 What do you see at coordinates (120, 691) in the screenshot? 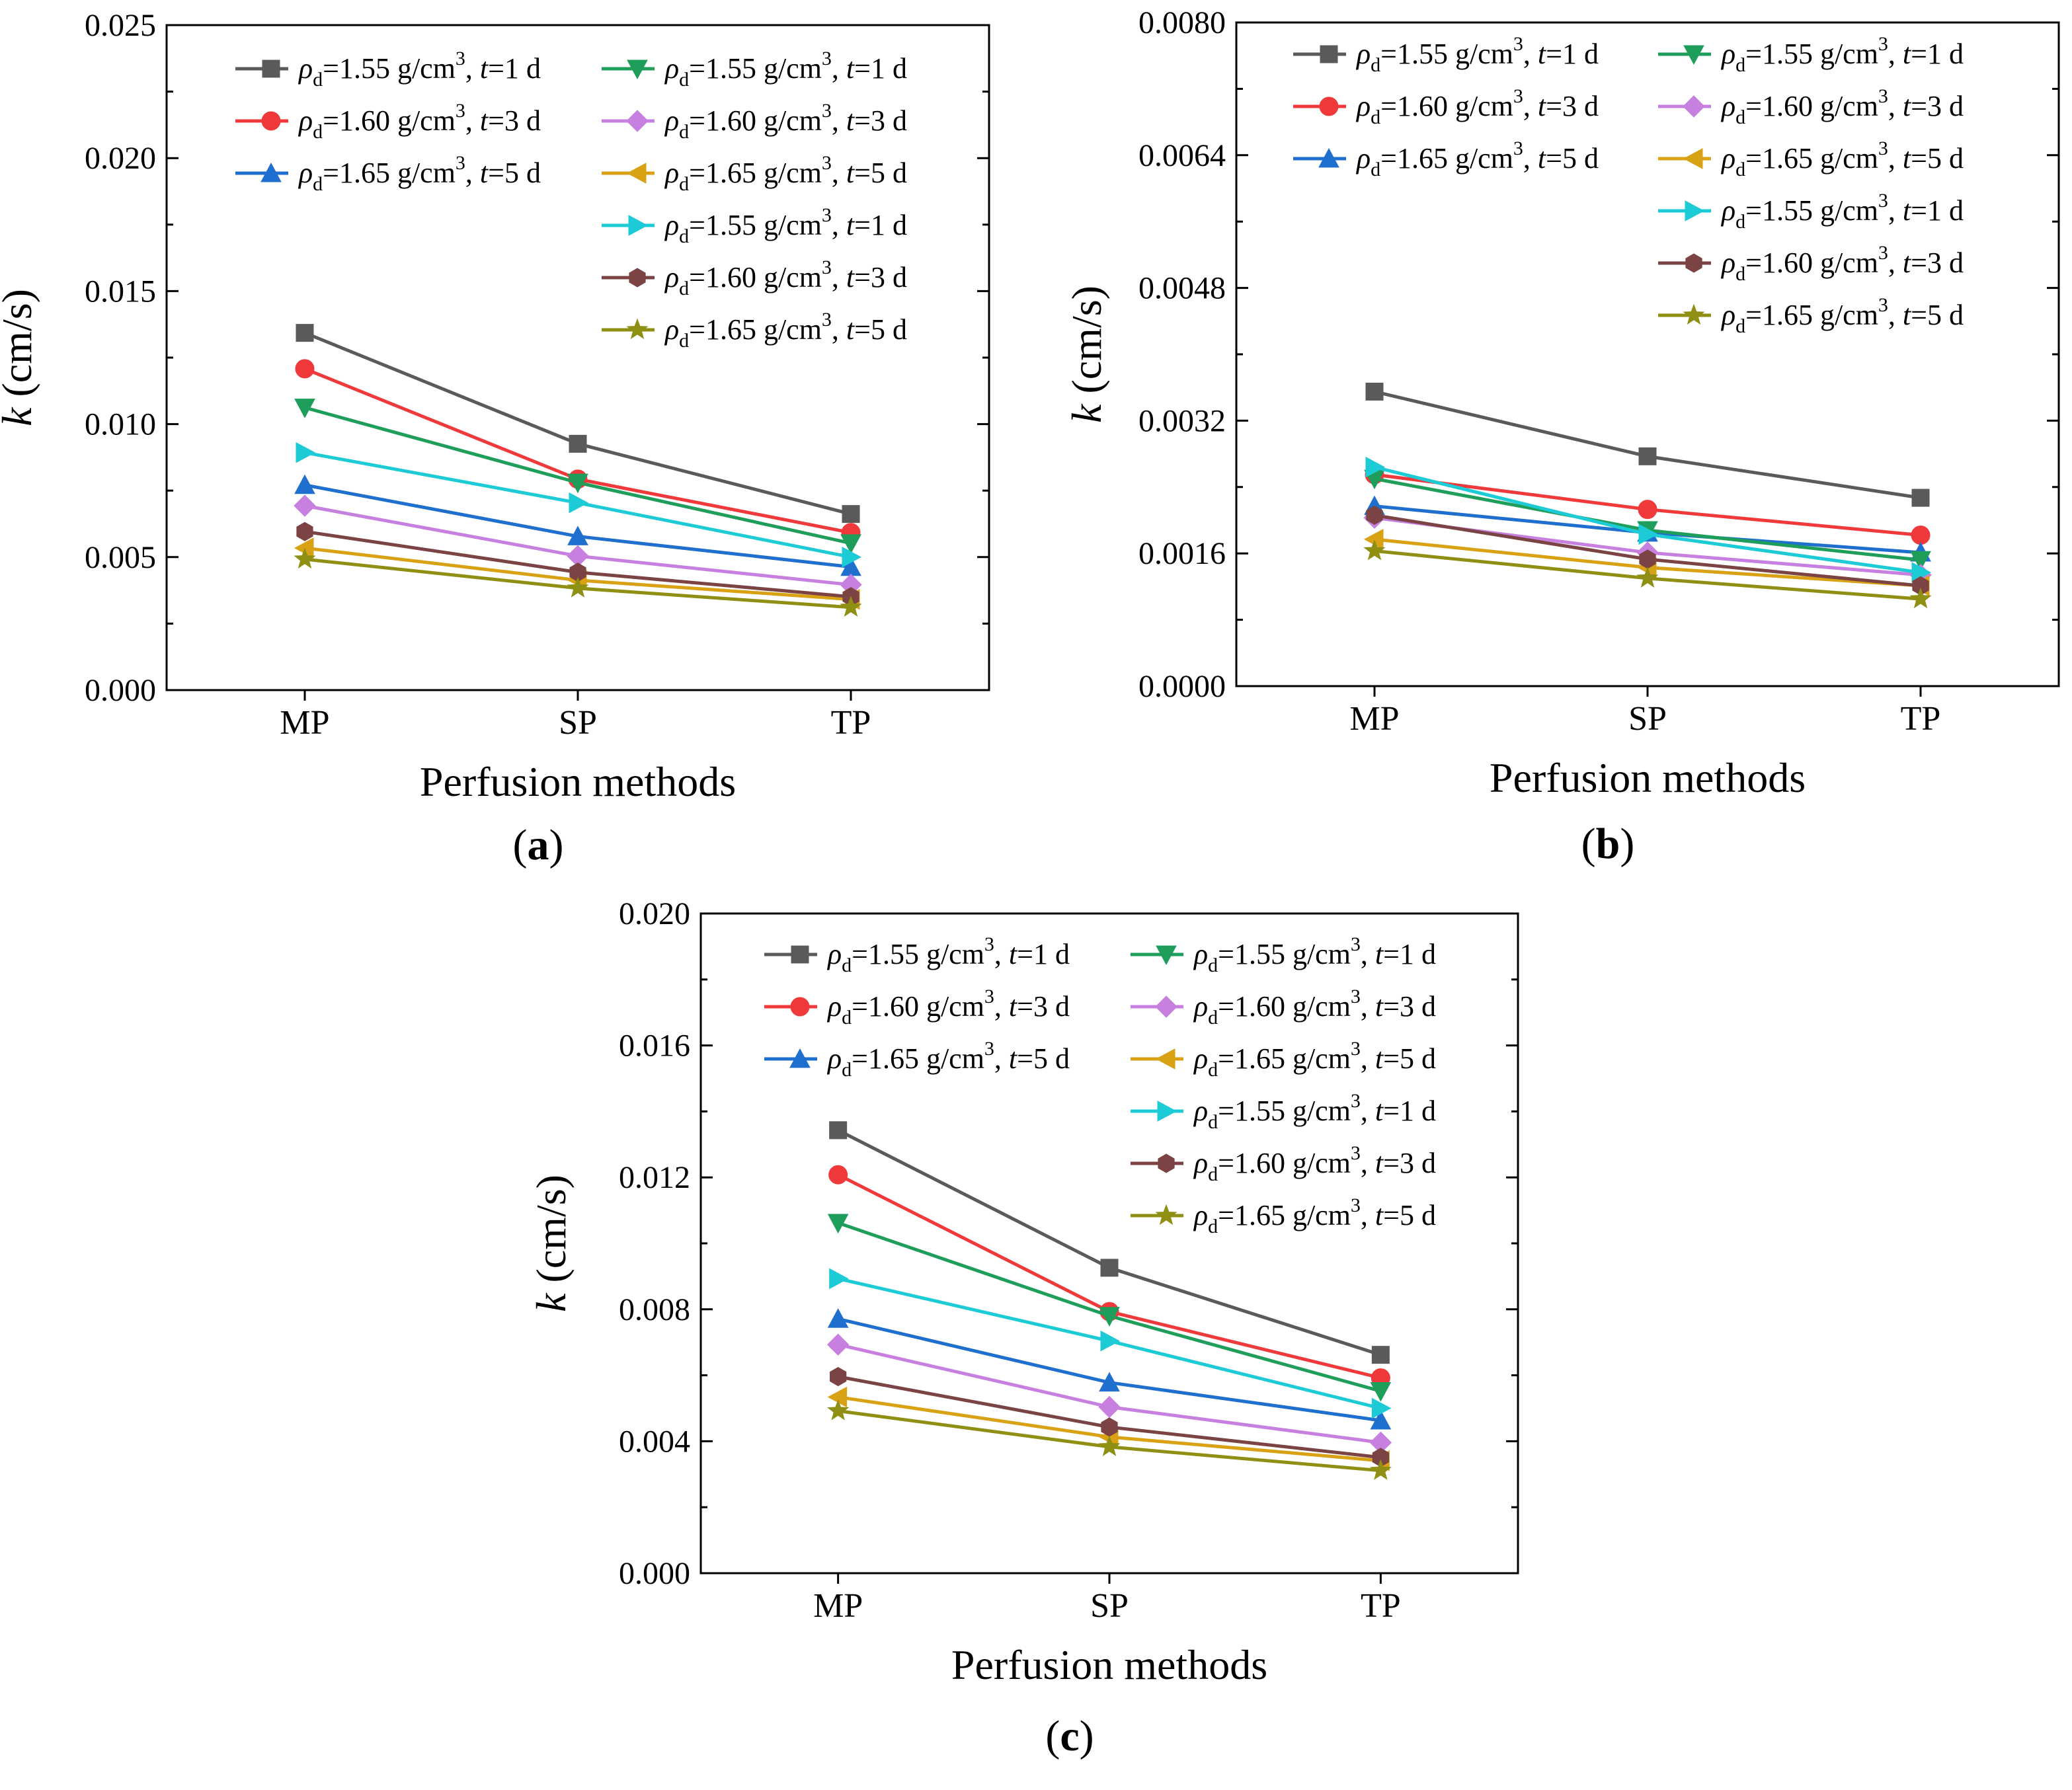
I see `y-tick-label: 0.000` at bounding box center [120, 691].